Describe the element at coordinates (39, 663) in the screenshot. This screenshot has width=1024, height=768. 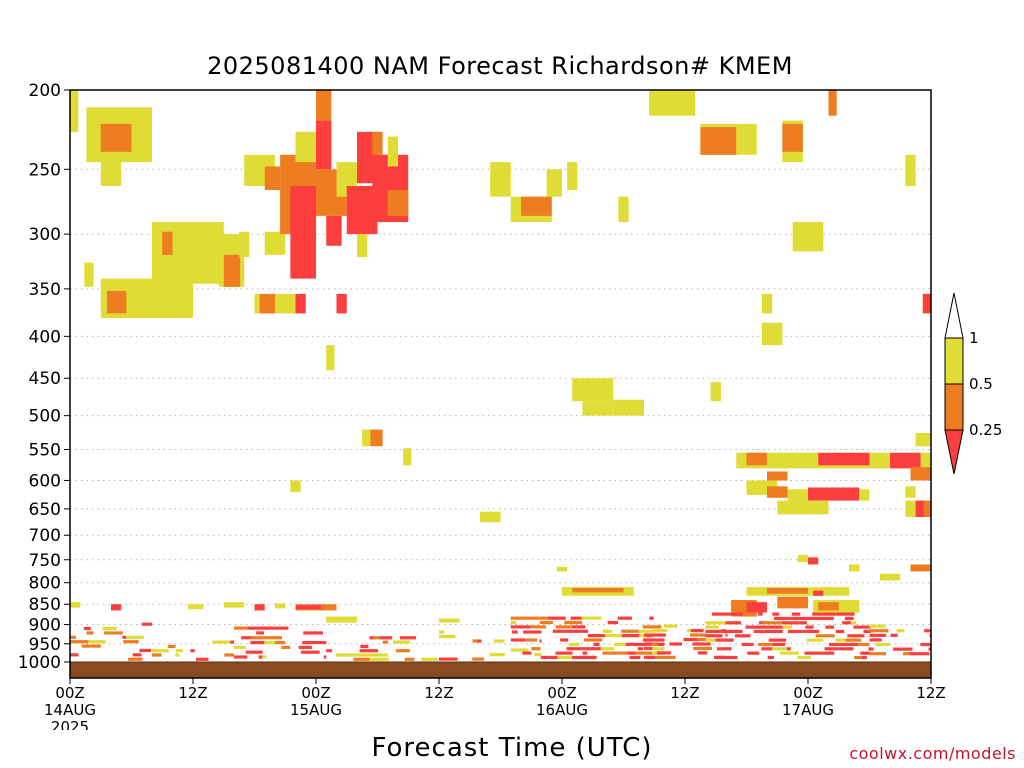
I see `y-tick-label-1000: 1000` at that location.